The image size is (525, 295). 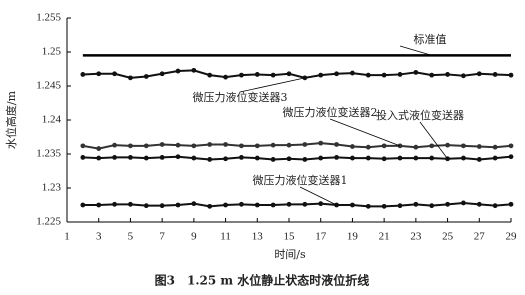 I want to click on x-tick-label: 11, so click(x=225, y=237).